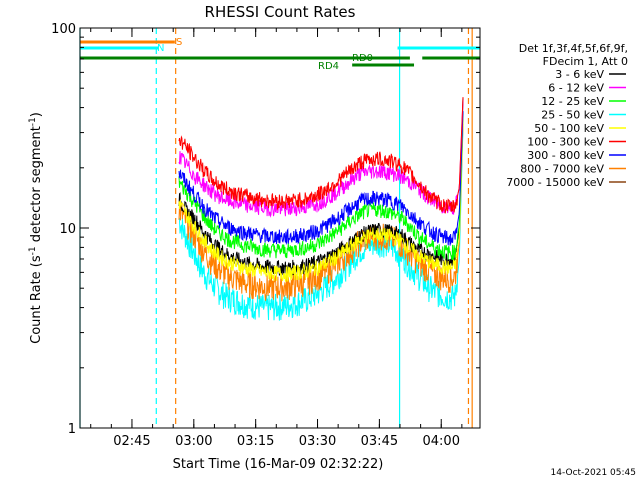 This screenshot has width=640, height=480. What do you see at coordinates (280, 12) in the screenshot?
I see `chart-title: RHESSI Count Rates` at bounding box center [280, 12].